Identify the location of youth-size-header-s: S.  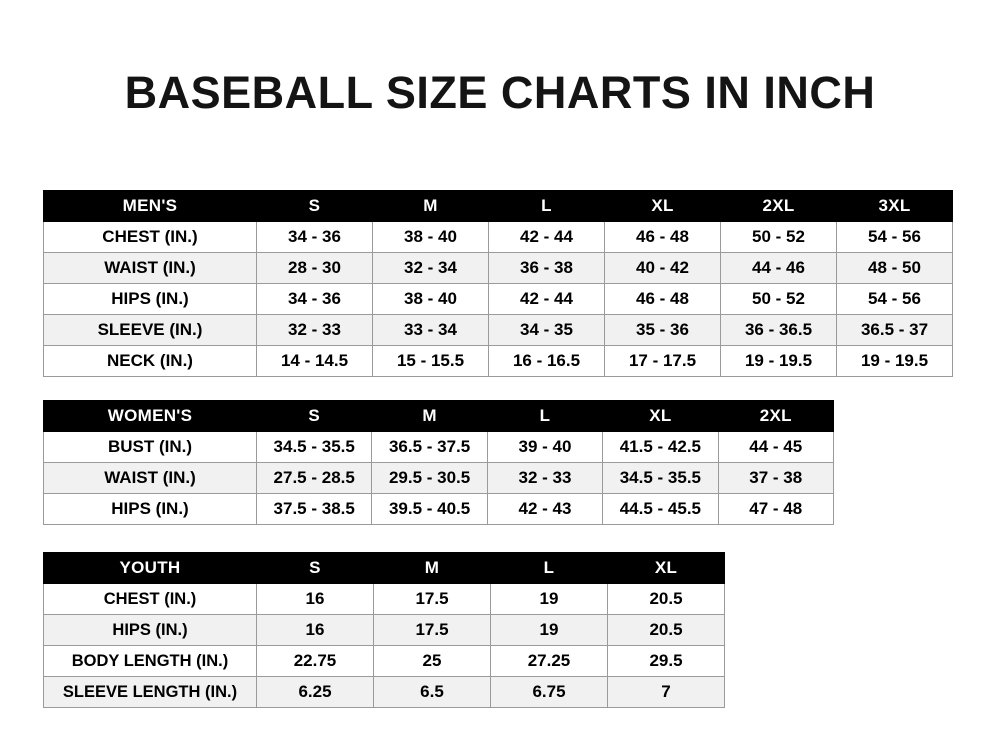
(315, 568).